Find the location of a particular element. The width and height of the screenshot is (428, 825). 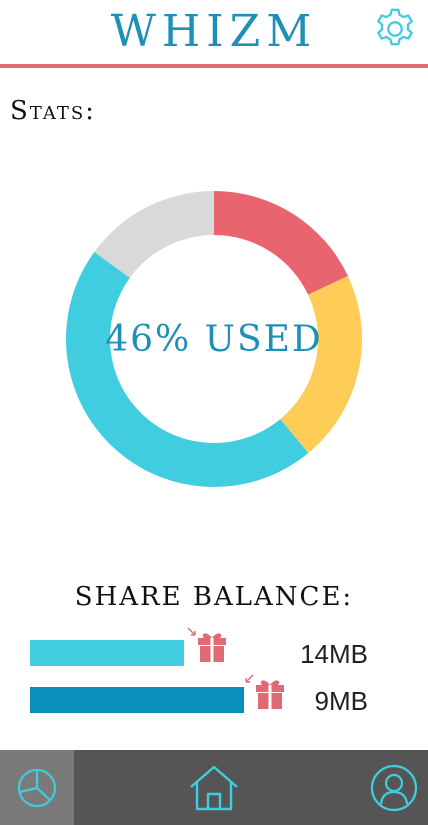

pie-chart-icon is located at coordinates (37, 787).